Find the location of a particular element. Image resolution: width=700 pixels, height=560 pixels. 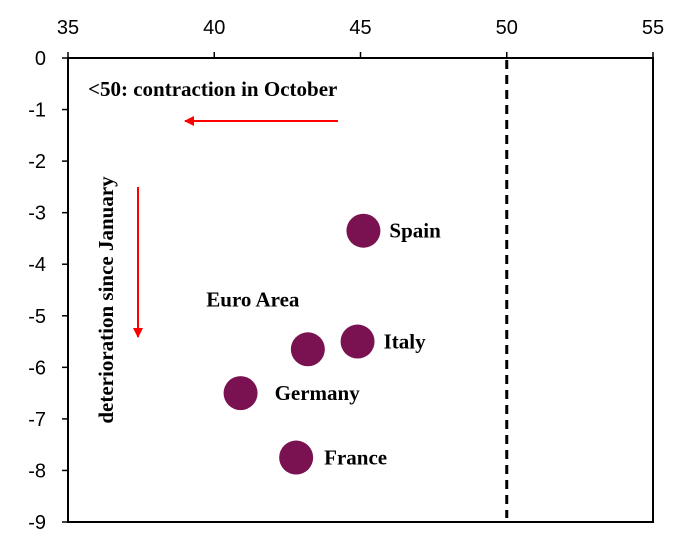

y-tick-label: -5 is located at coordinates (37, 317).